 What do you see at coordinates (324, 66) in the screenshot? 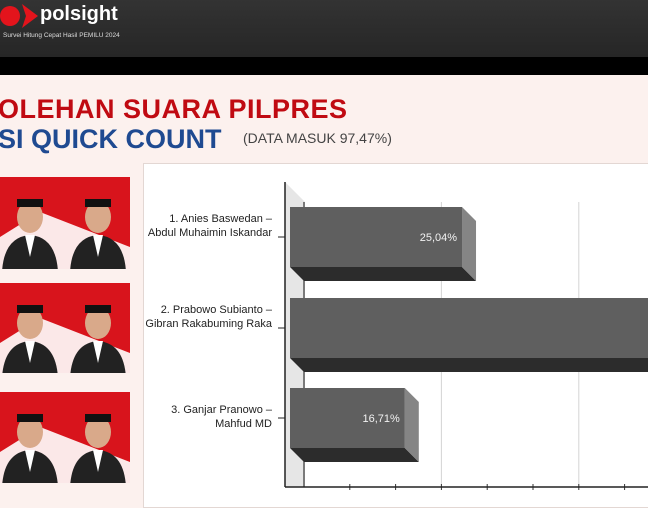
I see `header-band` at bounding box center [324, 66].